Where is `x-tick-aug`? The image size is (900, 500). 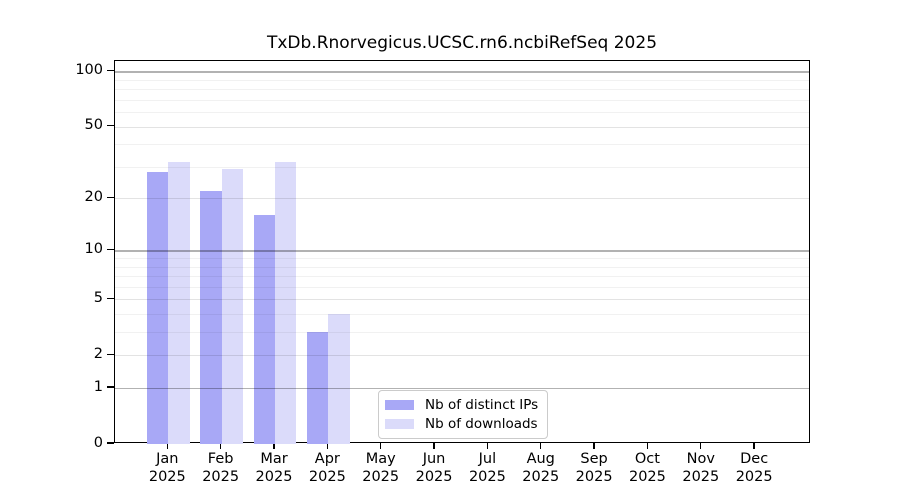 x-tick-aug is located at coordinates (541, 446).